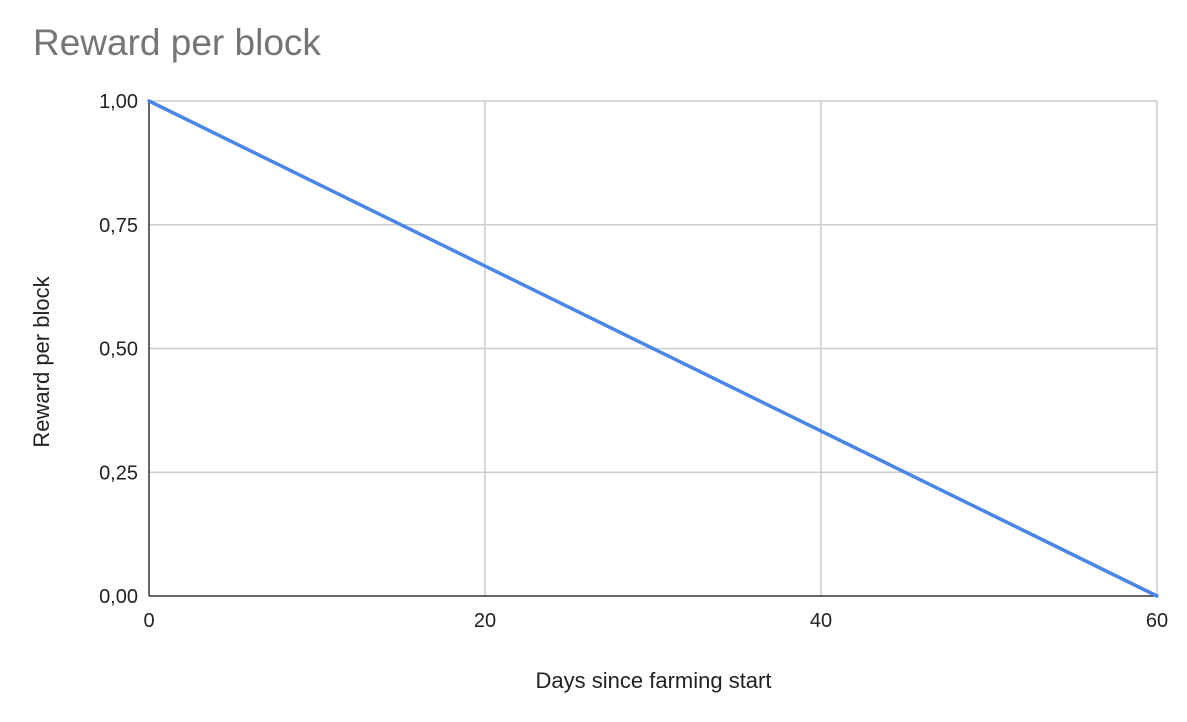 The width and height of the screenshot is (1187, 722). Describe the element at coordinates (118, 473) in the screenshot. I see `y-tick-label: 0,25` at that location.